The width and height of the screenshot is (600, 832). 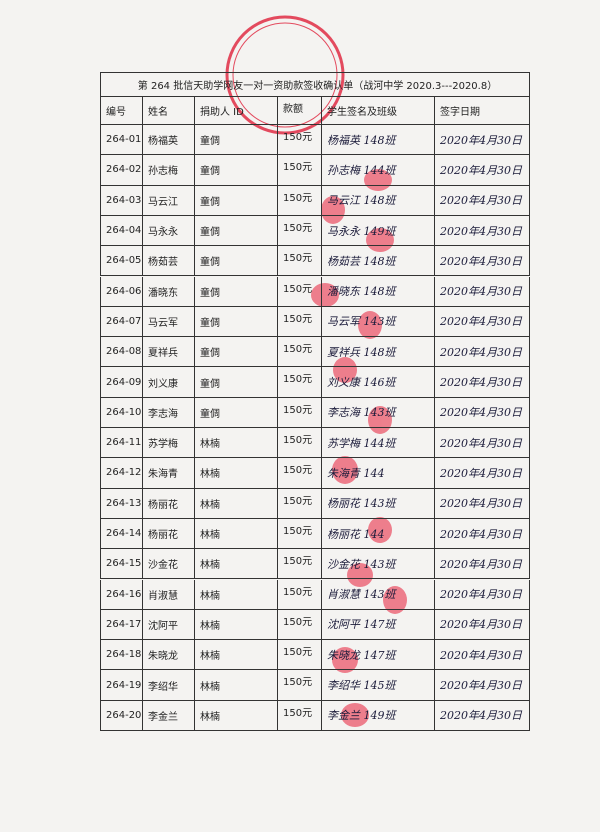 What do you see at coordinates (121, 534) in the screenshot?
I see `row-id: 264-14` at bounding box center [121, 534].